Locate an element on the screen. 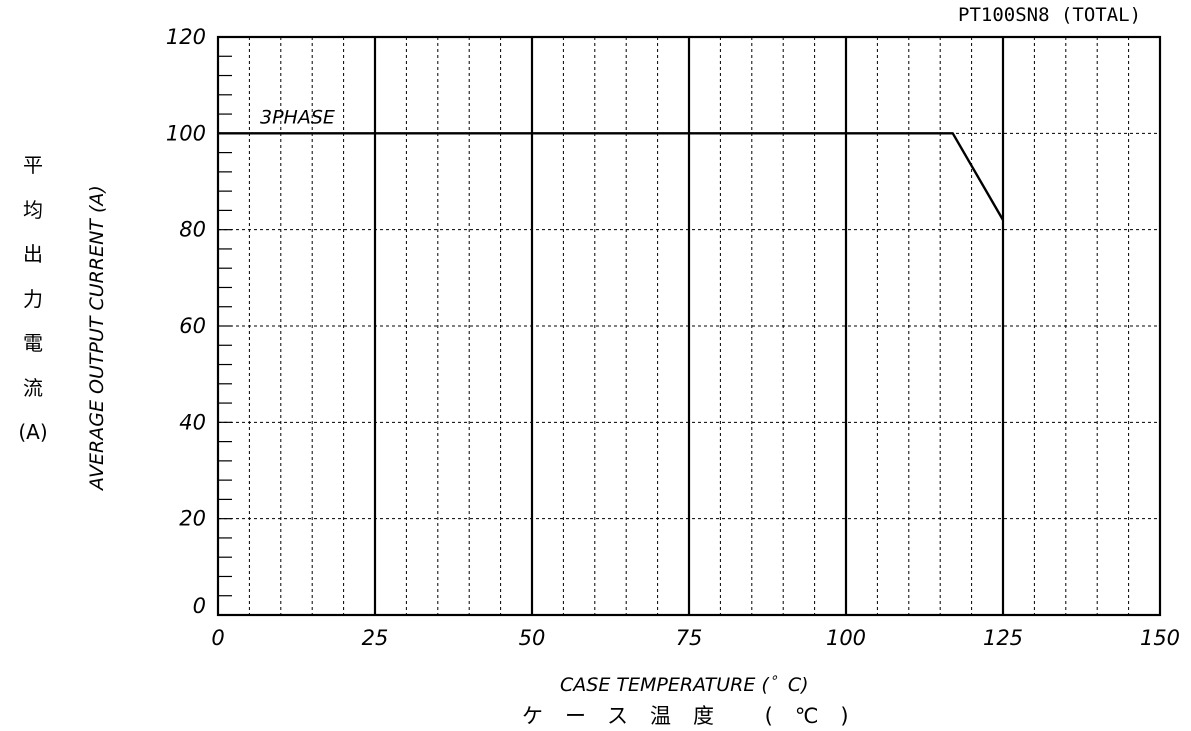  chart-title: PT100SN8 (TOTAL) is located at coordinates (1050, 15).